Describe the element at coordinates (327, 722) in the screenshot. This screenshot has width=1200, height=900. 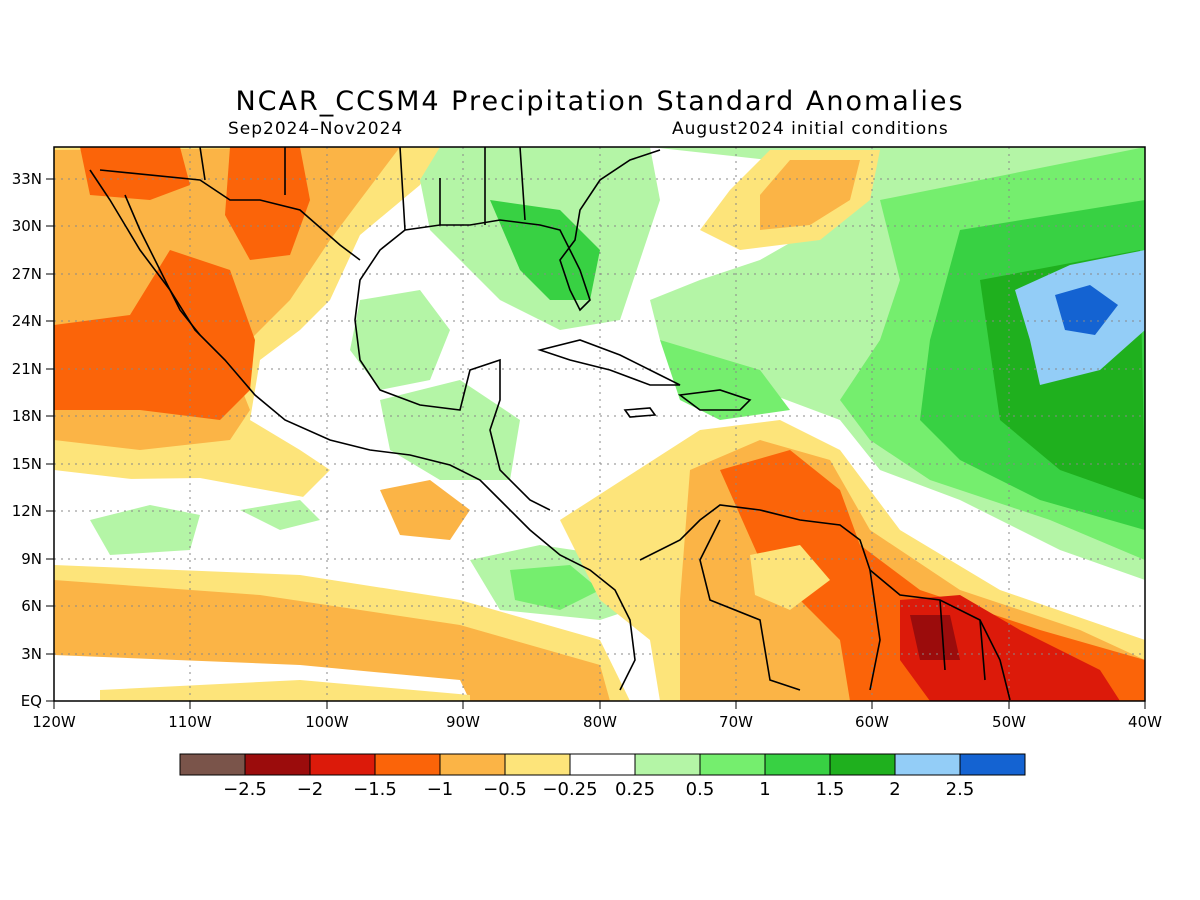
I see `lon-label: 100W` at that location.